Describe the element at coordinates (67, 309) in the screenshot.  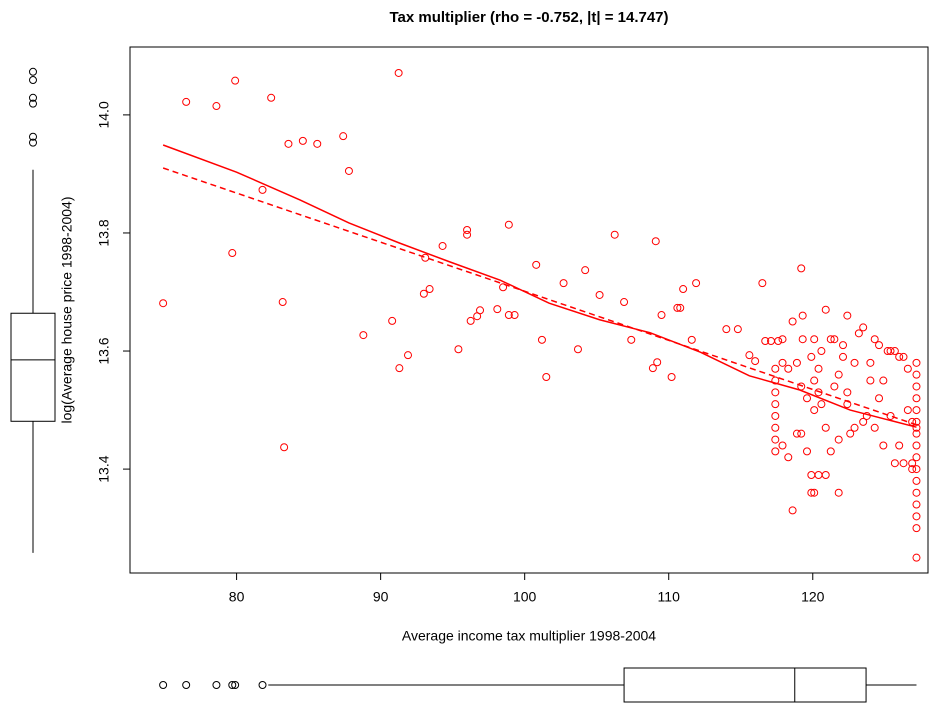
I see `y-axis-label: log(Average house price 1998-2004)` at that location.